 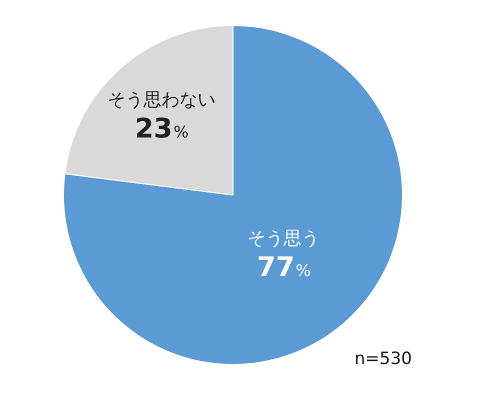 I want to click on slice-label: そう思わない, so click(x=161, y=100).